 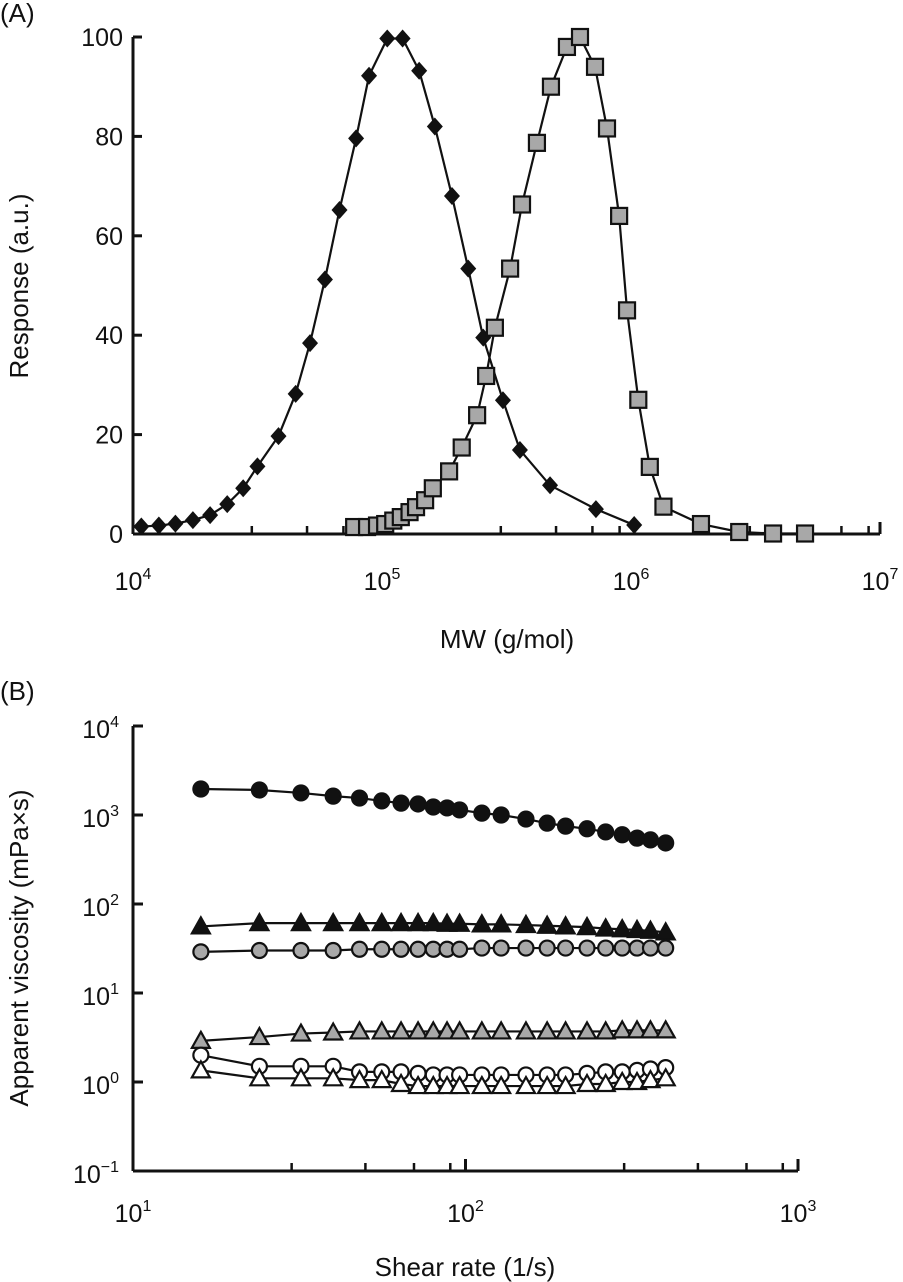 What do you see at coordinates (17, 14) in the screenshot?
I see `panel-a-label: (A)` at bounding box center [17, 14].